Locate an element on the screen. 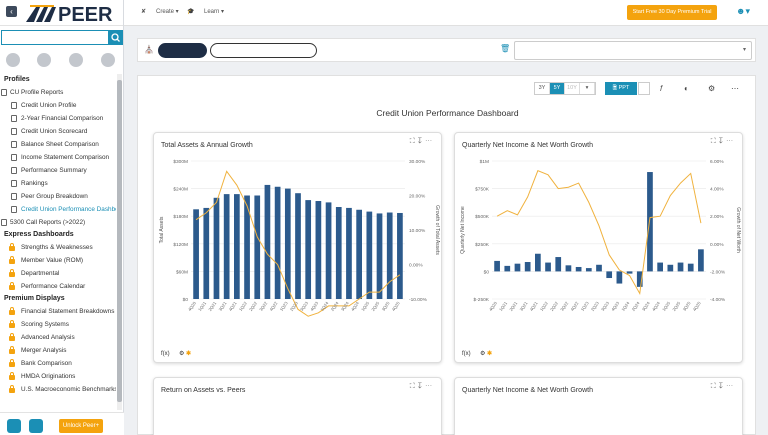 The width and height of the screenshot is (768, 435). y-tick-label: $60M is located at coordinates (182, 272).